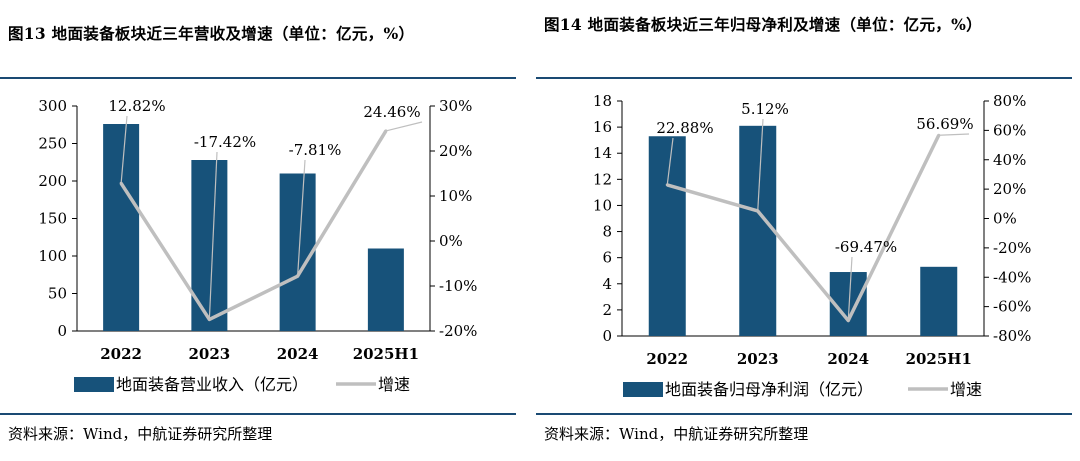 This screenshot has width=1080, height=461. Describe the element at coordinates (212, 384) in the screenshot. I see `legend-label-bar: 地面装备营业收入（亿元）` at that location.